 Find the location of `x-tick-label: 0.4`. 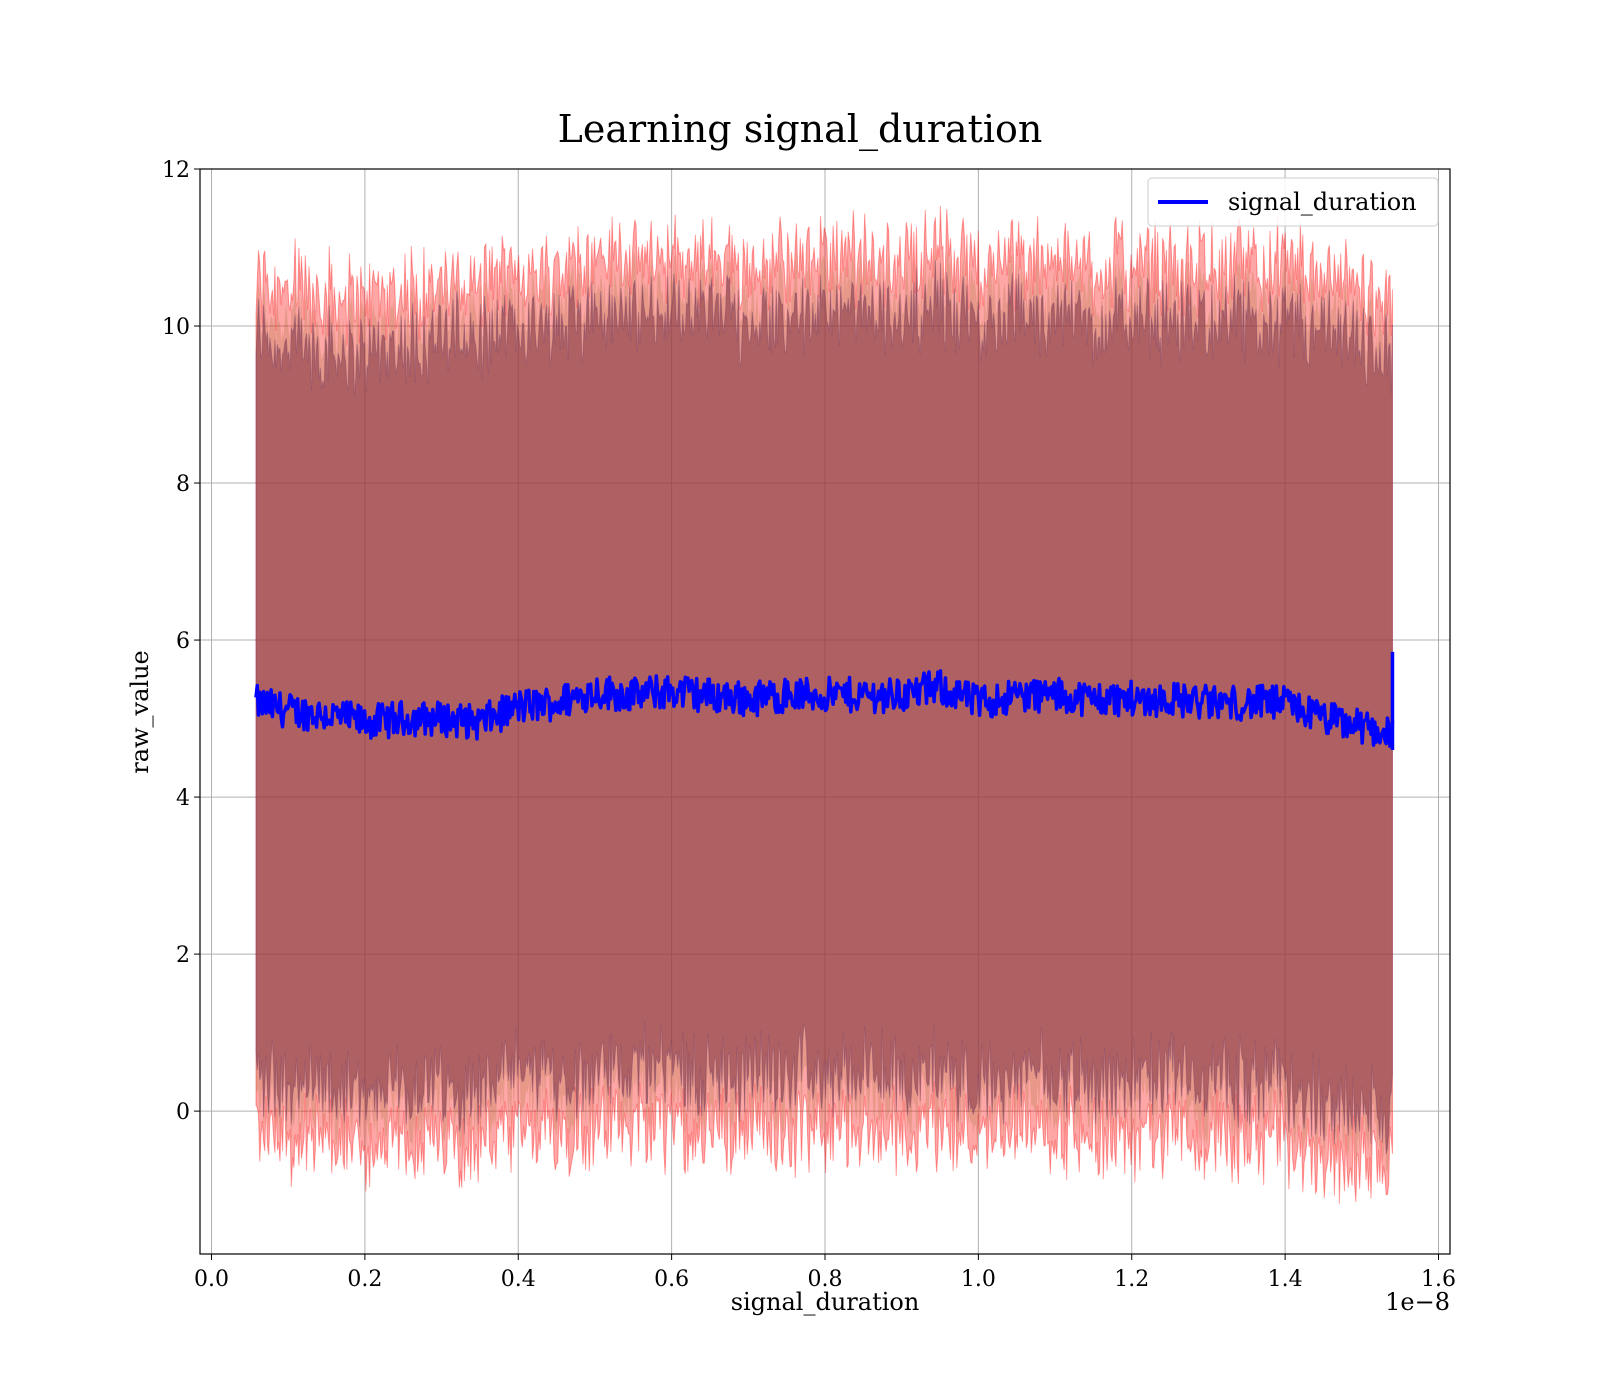

x-tick-label: 0.4 is located at coordinates (518, 1279).